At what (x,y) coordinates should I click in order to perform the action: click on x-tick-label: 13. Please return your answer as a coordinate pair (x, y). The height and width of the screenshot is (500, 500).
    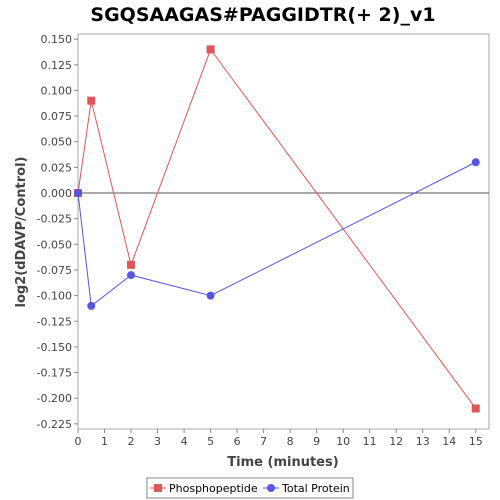
    Looking at the image, I should click on (423, 441).